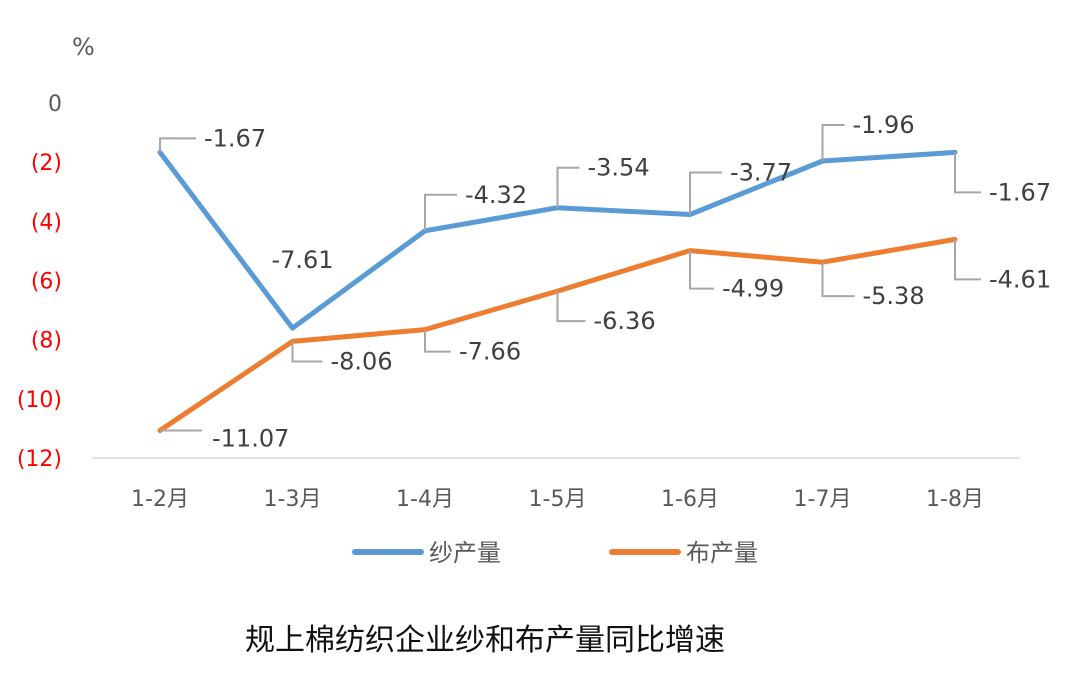  Describe the element at coordinates (1020, 279) in the screenshot. I see `data-label: -4.61` at that location.